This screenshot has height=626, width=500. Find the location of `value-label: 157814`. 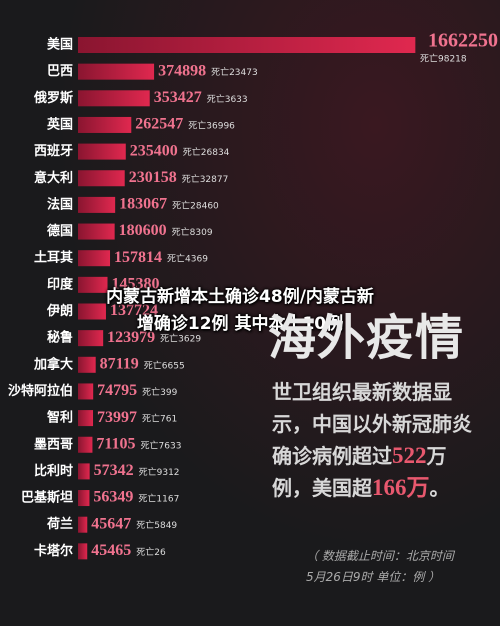

value-label: 157814 is located at coordinates (138, 257).